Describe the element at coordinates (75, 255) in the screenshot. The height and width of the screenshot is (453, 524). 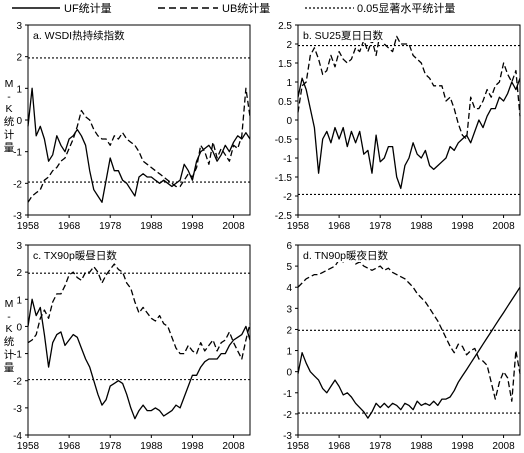
I see `panel-title: c. TX90p暖昼日数` at that location.